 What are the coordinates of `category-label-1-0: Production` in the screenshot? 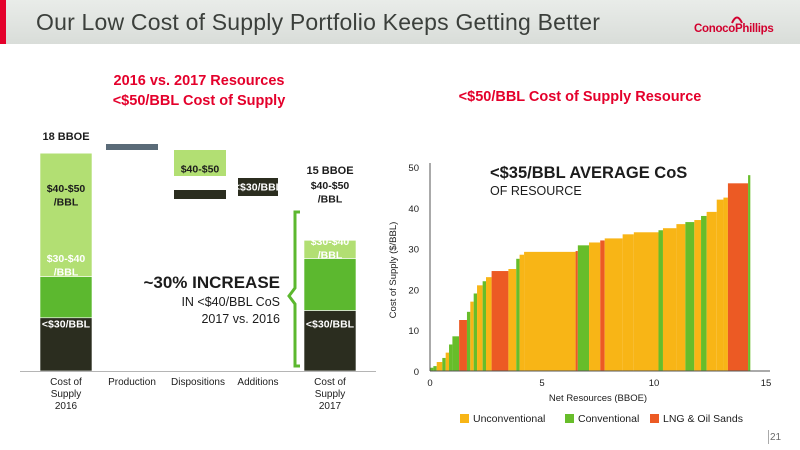 It's located at (132, 382).